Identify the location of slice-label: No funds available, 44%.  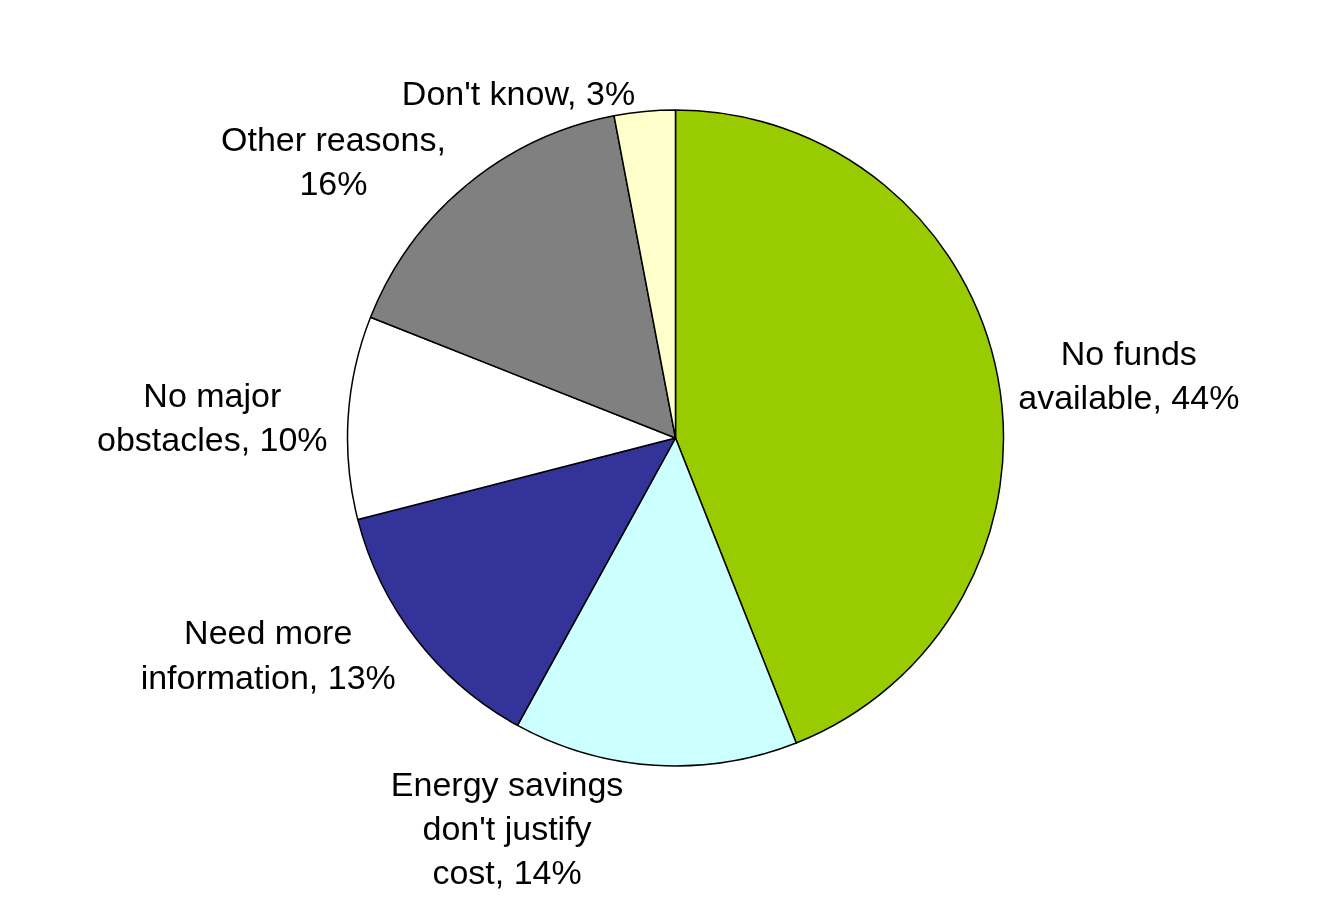
(1129, 375).